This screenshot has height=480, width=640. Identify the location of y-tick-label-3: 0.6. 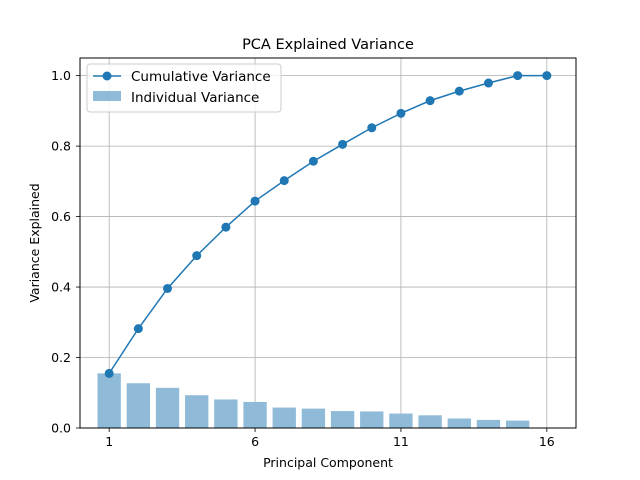
(61, 216).